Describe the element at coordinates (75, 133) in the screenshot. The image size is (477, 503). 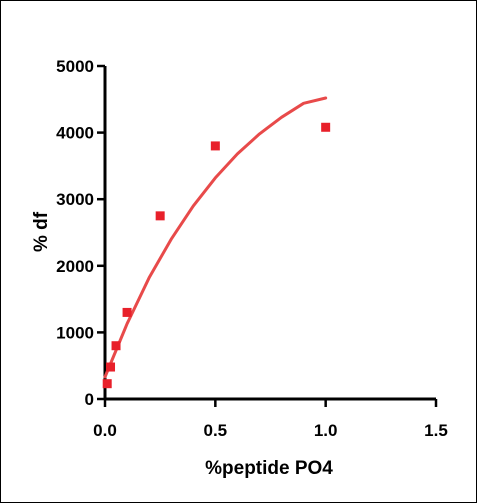
I see `y-tick-label: 4000` at that location.